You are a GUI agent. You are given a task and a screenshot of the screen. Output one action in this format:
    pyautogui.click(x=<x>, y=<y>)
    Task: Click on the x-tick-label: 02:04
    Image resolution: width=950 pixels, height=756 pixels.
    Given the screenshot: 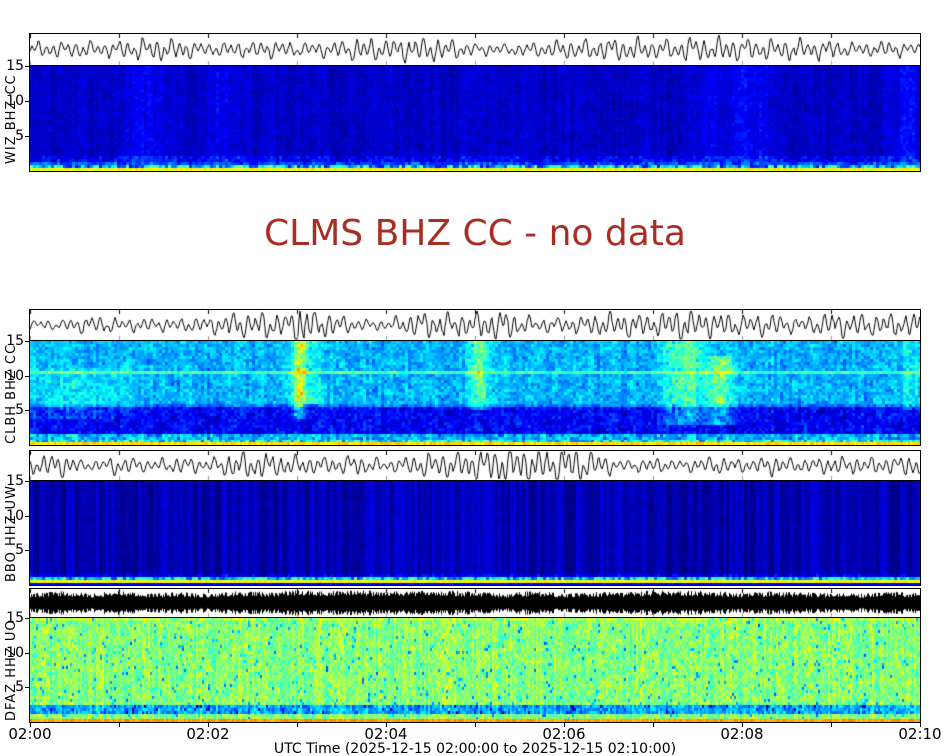 What is the action you would take?
    pyautogui.click(x=386, y=734)
    